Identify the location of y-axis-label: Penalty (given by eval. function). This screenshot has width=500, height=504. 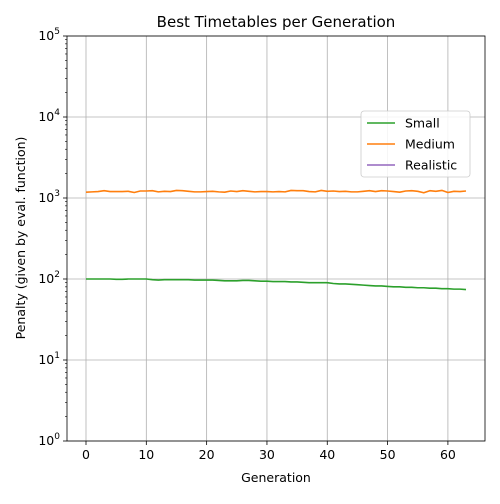
(20, 238).